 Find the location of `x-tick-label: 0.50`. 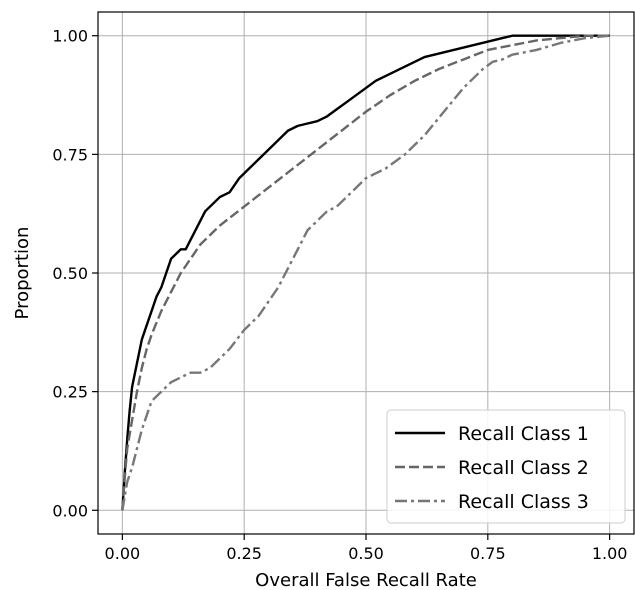

x-tick-label: 0.50 is located at coordinates (366, 553).